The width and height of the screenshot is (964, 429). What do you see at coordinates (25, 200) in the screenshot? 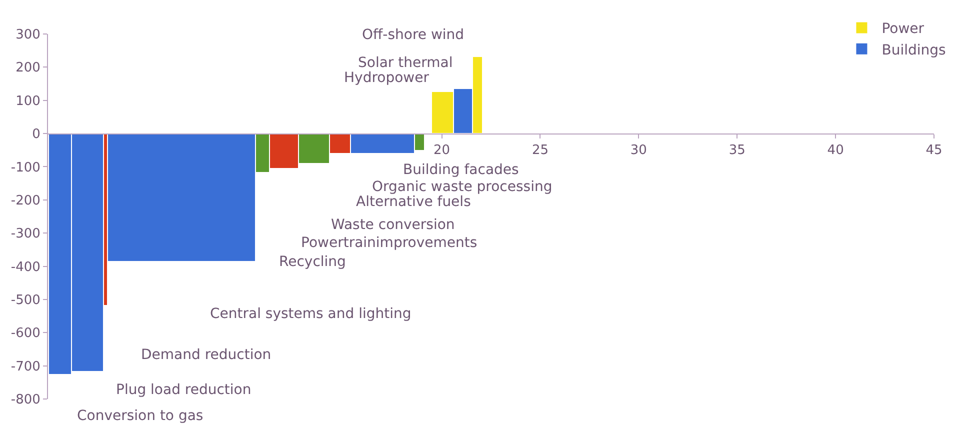
I see `y-tick-label: -200` at bounding box center [25, 200].